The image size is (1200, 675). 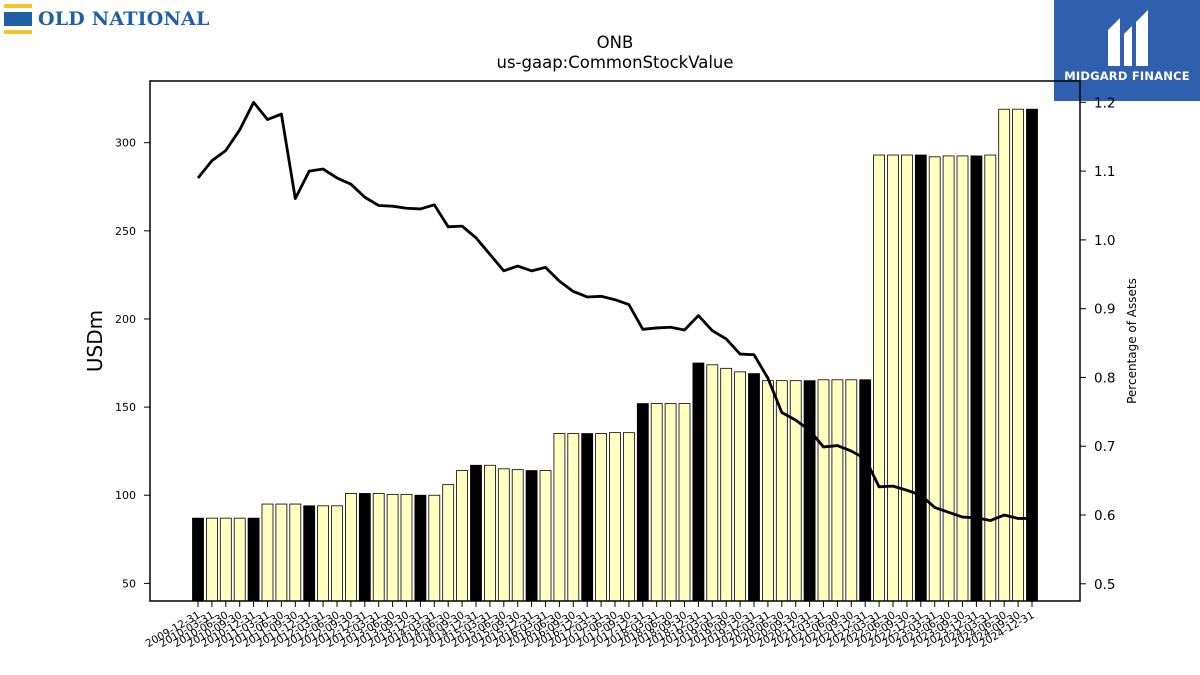 I want to click on left-tick-label: 50, so click(x=129, y=583).